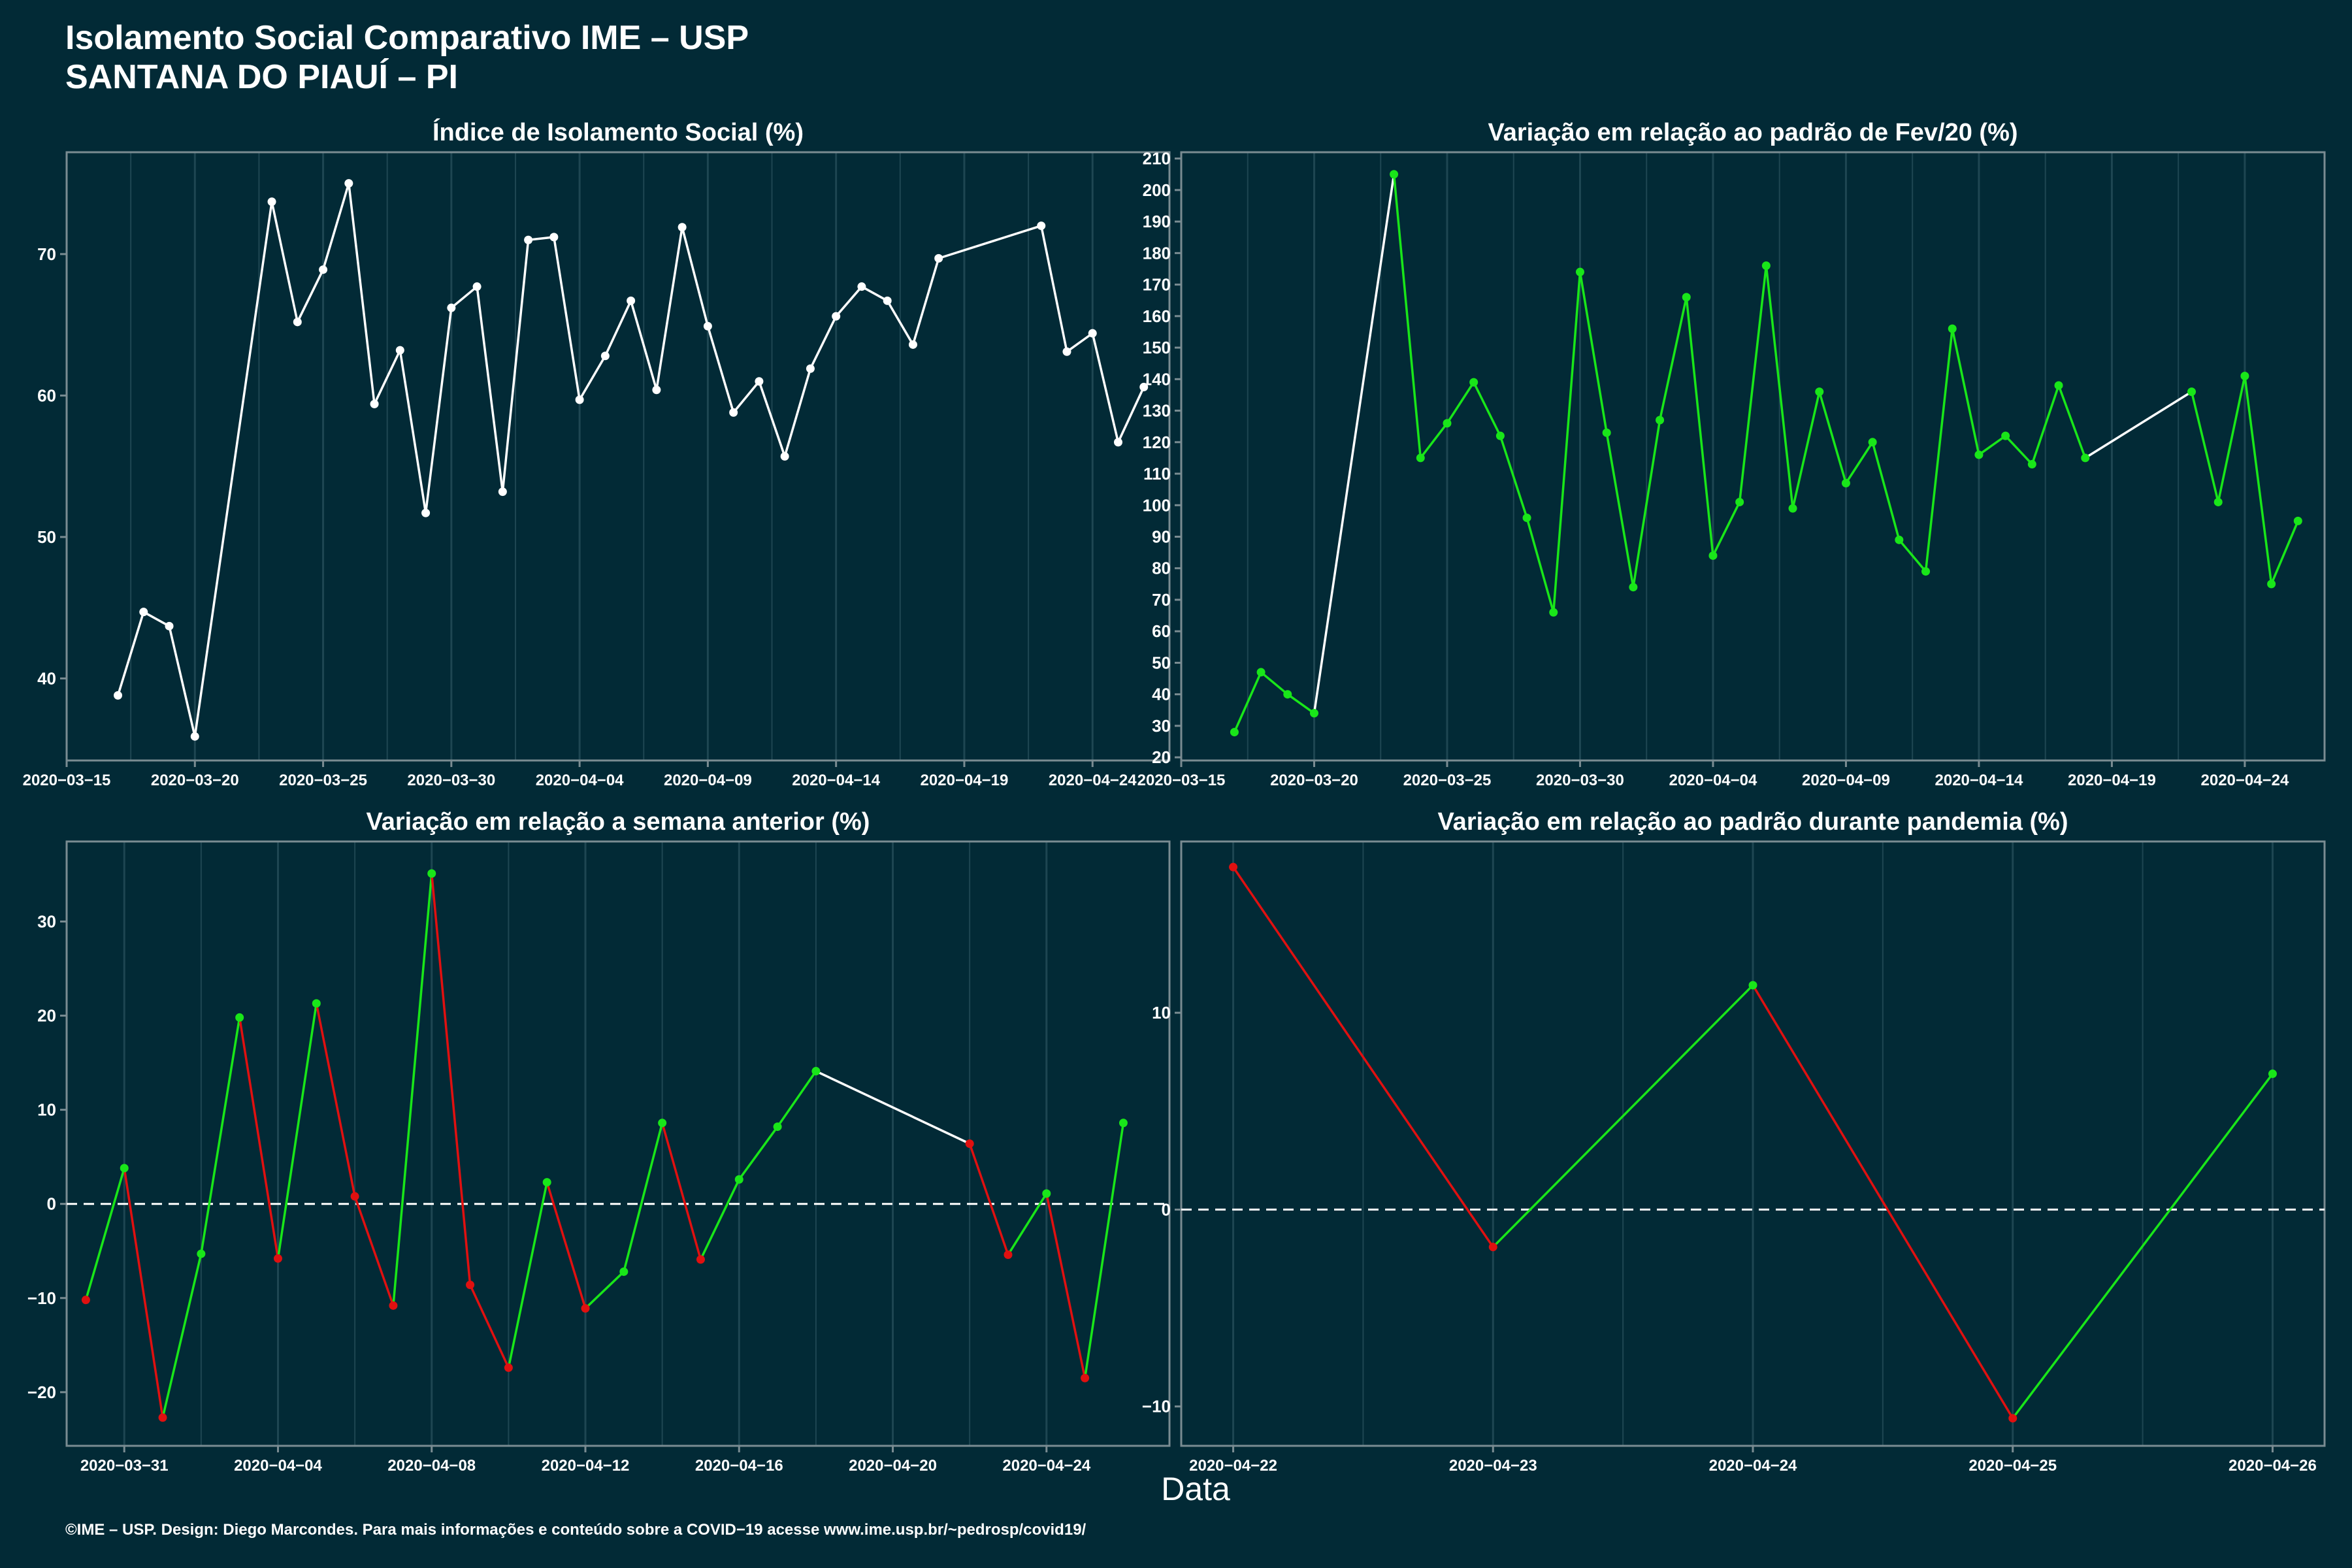 The width and height of the screenshot is (2352, 1568). What do you see at coordinates (431, 1466) in the screenshot?
I see `x-tick-label: 2020−04−08` at bounding box center [431, 1466].